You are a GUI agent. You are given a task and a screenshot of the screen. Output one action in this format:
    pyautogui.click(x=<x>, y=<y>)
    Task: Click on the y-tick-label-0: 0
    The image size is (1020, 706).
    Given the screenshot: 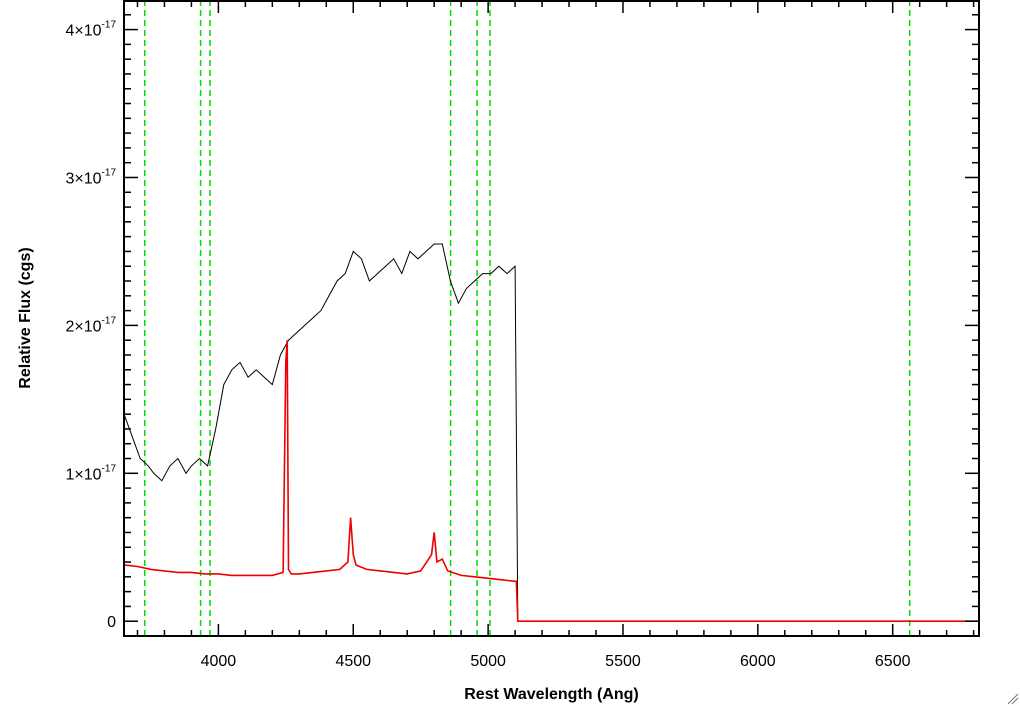 What is the action you would take?
    pyautogui.click(x=111, y=622)
    